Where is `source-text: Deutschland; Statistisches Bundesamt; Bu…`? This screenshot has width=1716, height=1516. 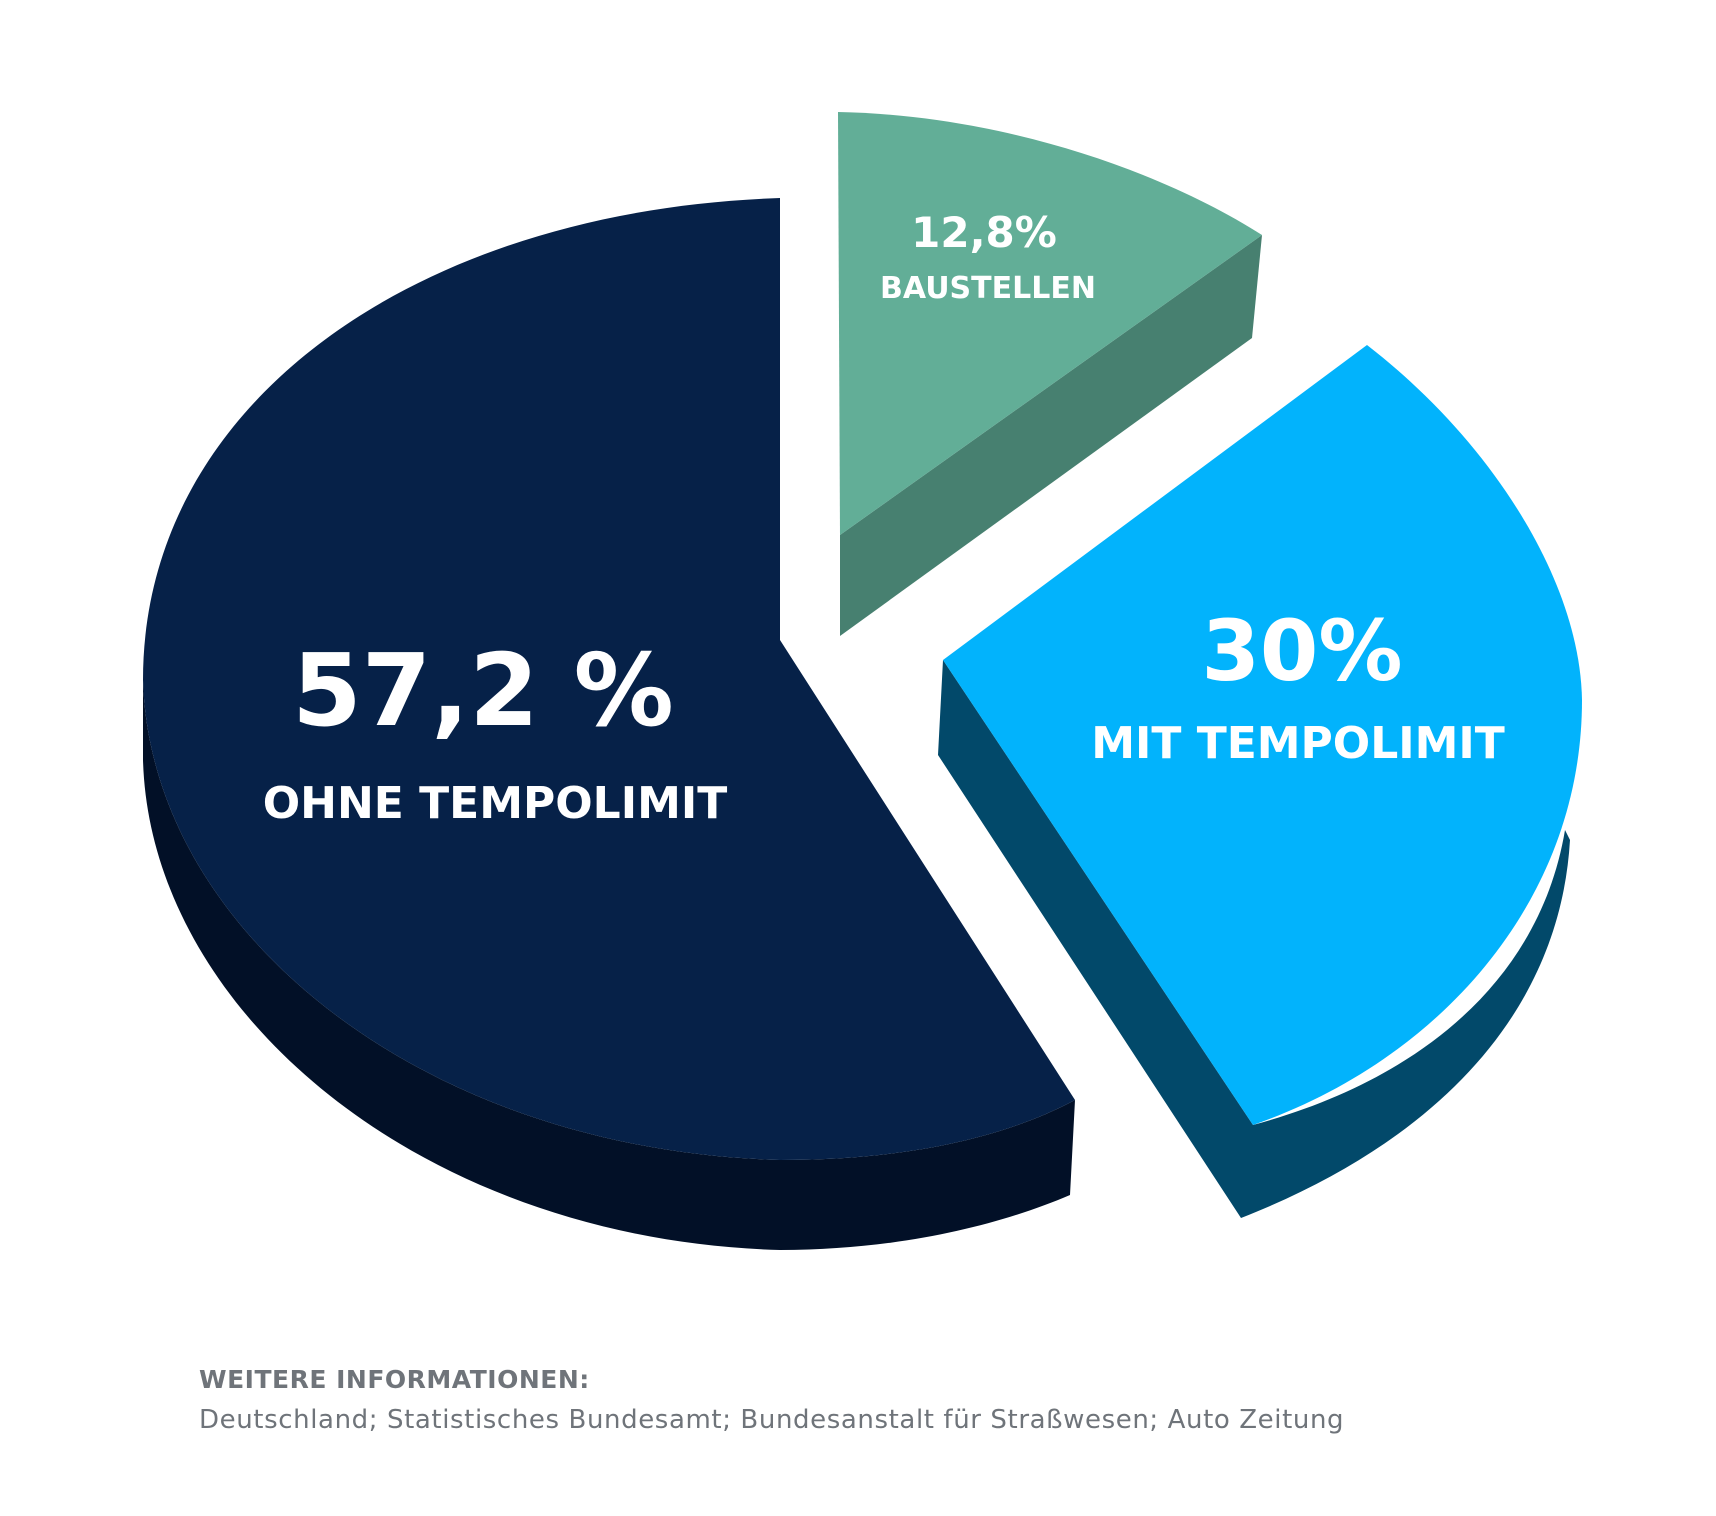
source-text: Deutschland; Statistisches Bundesamt; Bu… is located at coordinates (772, 1420).